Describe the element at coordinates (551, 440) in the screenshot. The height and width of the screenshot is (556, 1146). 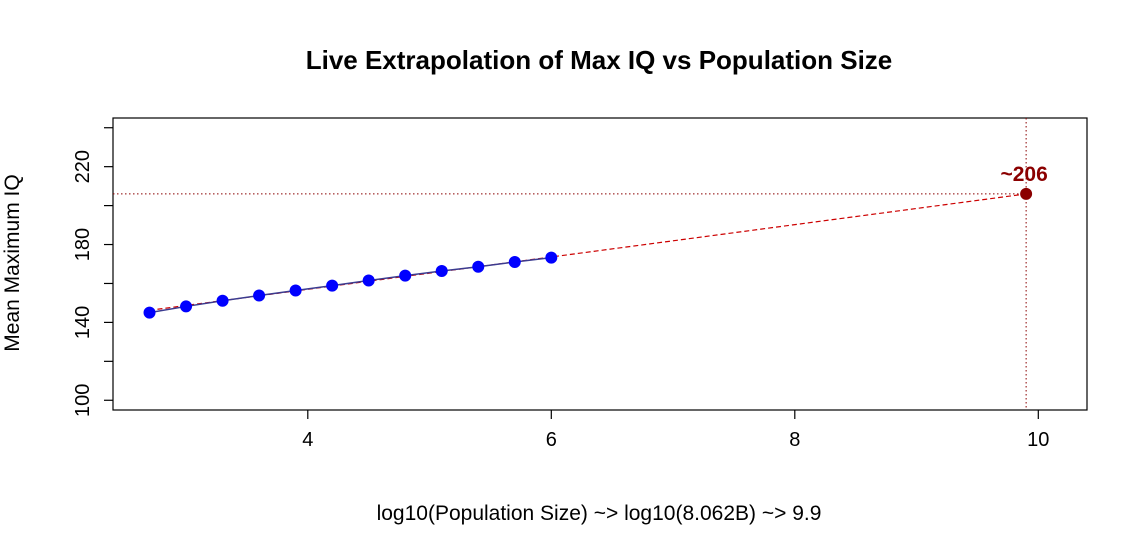
I see `x-tick-label-1: 6` at that location.